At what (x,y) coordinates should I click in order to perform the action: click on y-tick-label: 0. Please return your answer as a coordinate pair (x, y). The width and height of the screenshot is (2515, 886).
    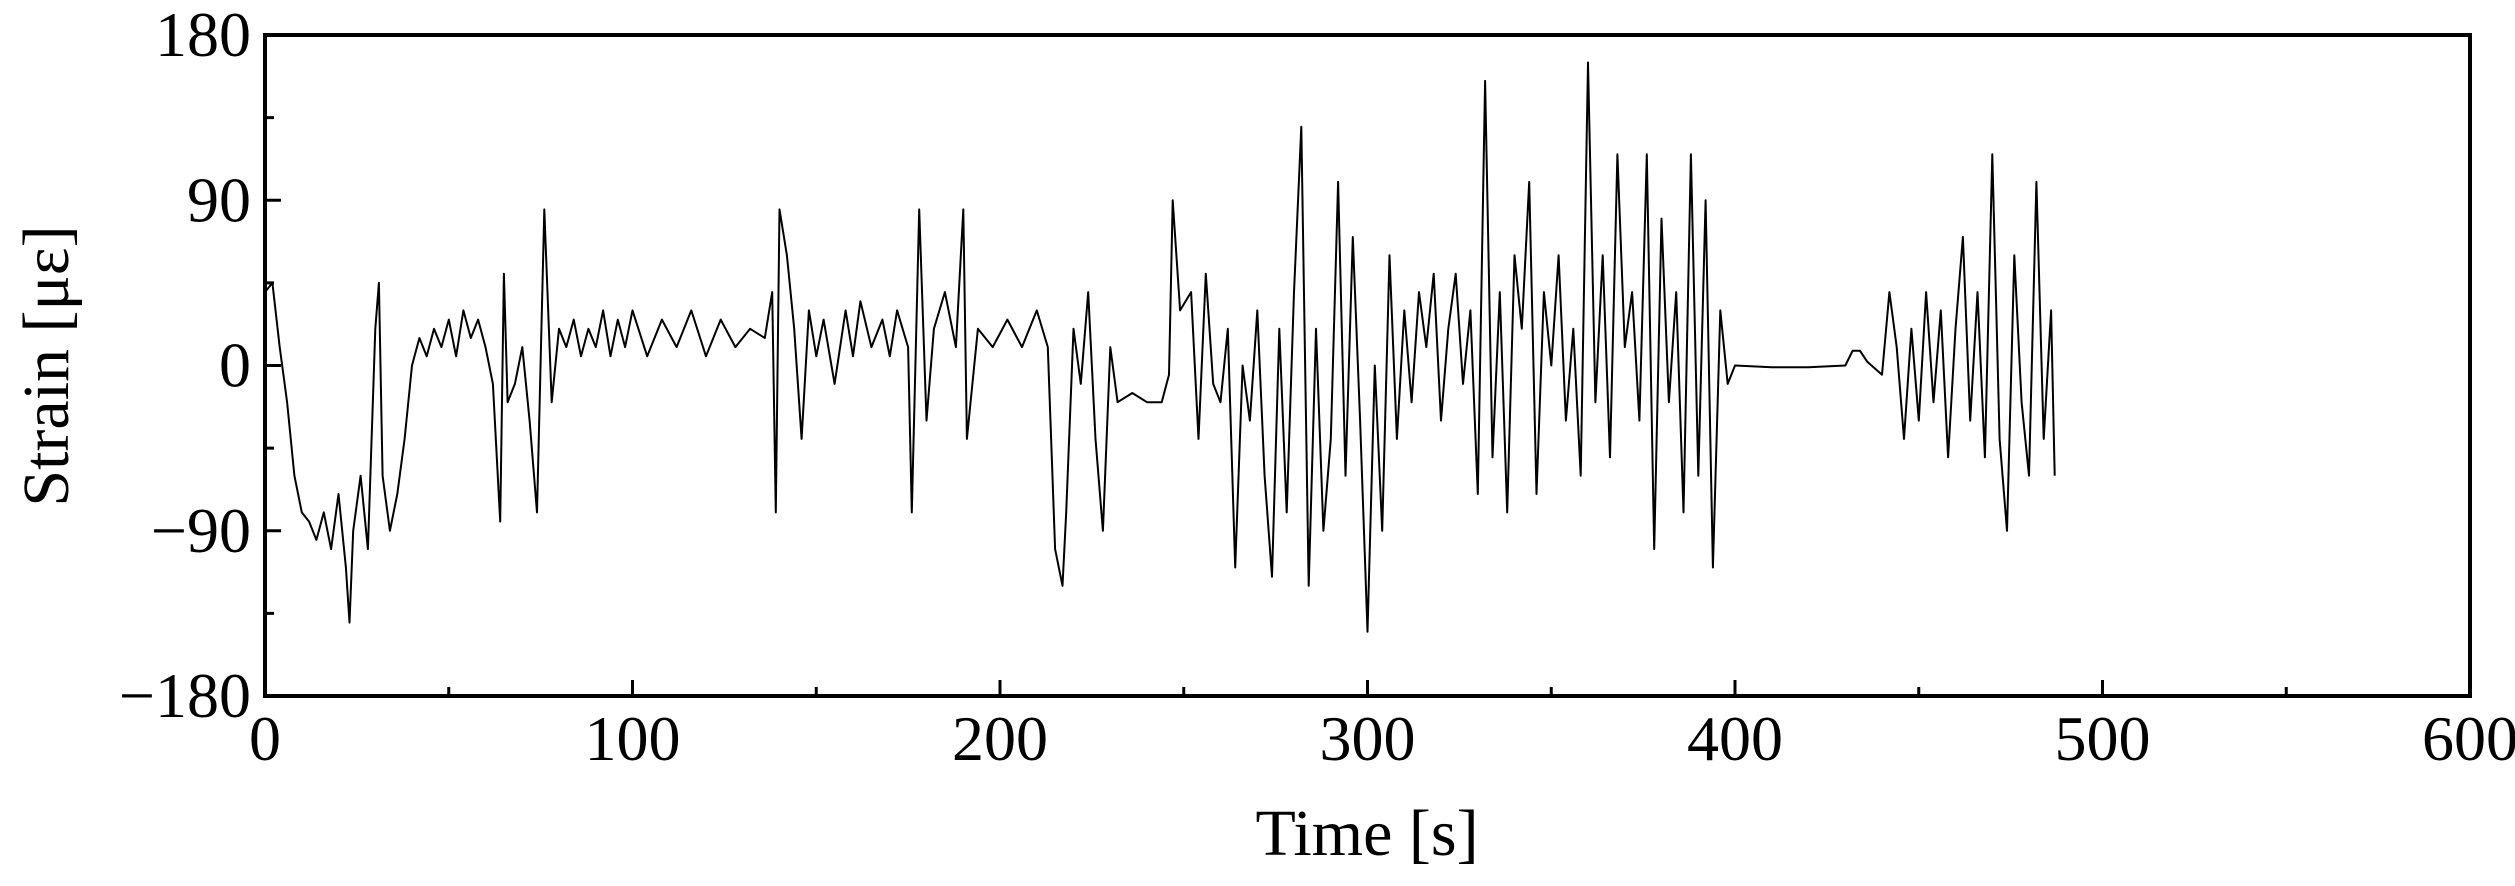
    Looking at the image, I should click on (235, 365).